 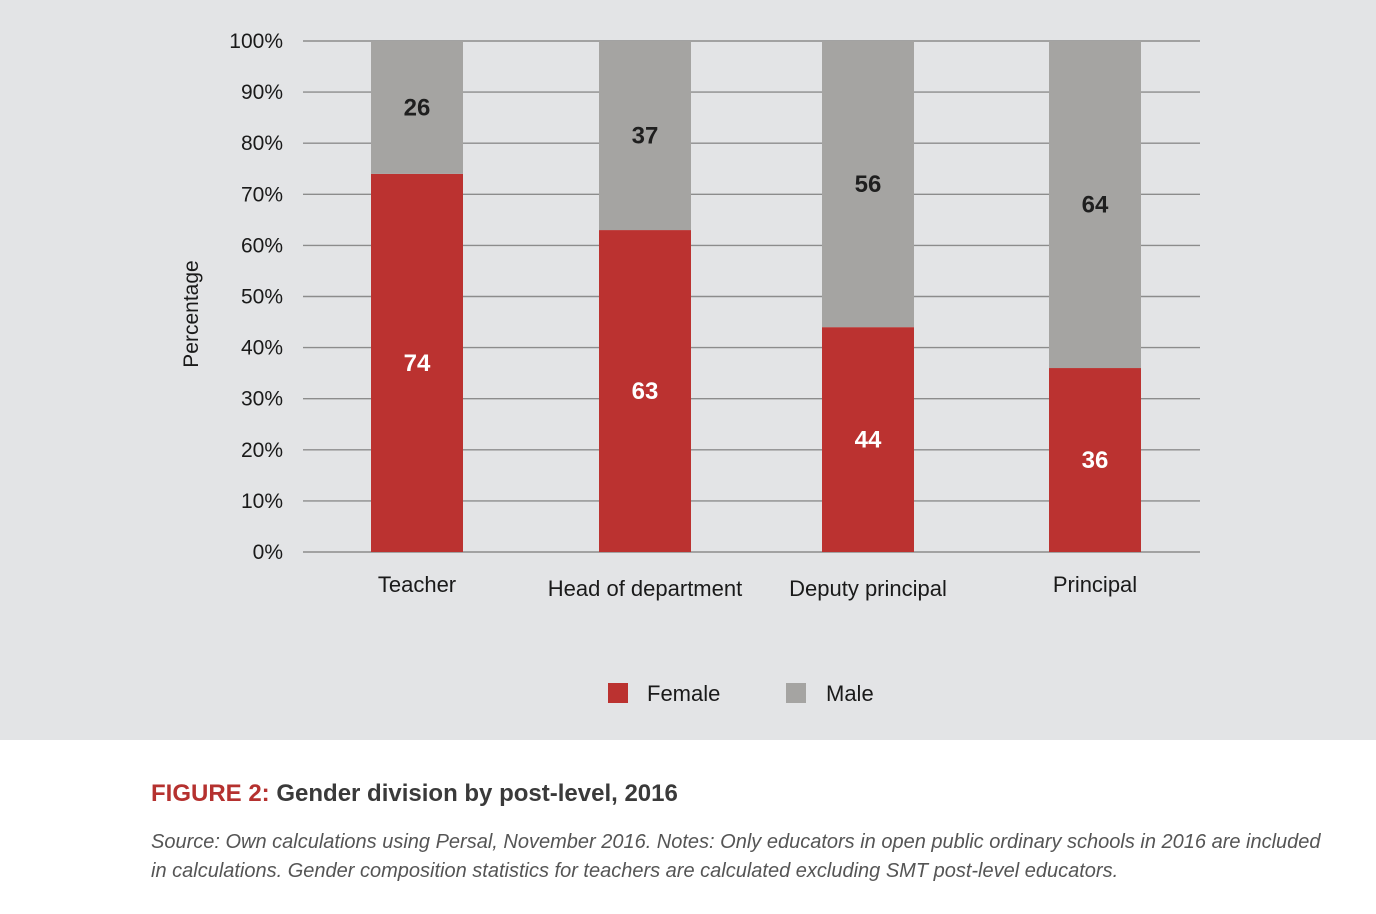 What do you see at coordinates (191, 313) in the screenshot?
I see `y-axis-title: Percentage` at bounding box center [191, 313].